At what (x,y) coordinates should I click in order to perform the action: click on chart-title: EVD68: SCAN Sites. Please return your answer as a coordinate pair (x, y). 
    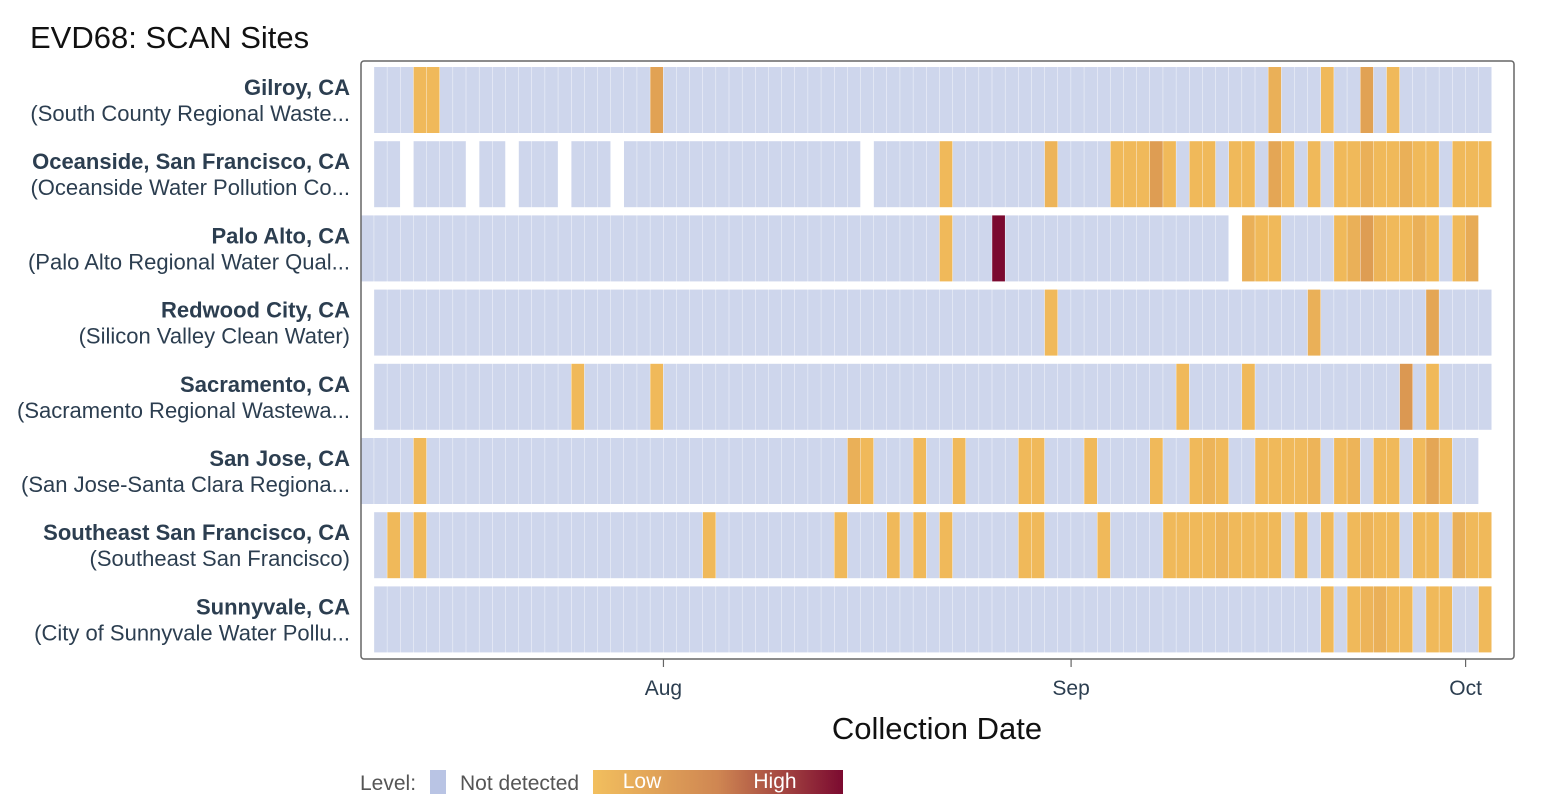
    Looking at the image, I should click on (170, 37).